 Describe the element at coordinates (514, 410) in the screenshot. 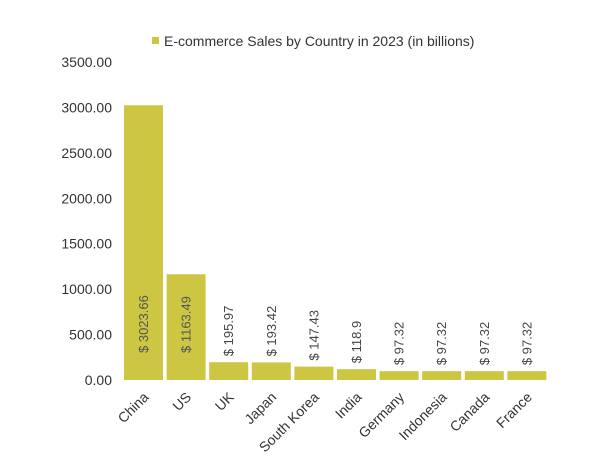

I see `x-tick-label: France` at that location.